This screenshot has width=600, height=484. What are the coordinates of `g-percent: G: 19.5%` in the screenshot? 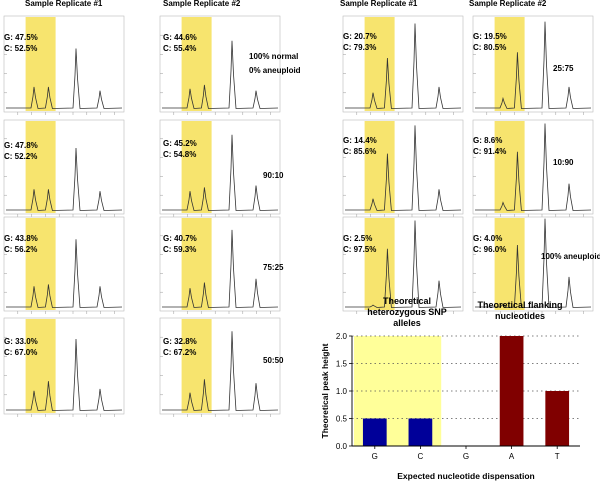 It's located at (490, 36).